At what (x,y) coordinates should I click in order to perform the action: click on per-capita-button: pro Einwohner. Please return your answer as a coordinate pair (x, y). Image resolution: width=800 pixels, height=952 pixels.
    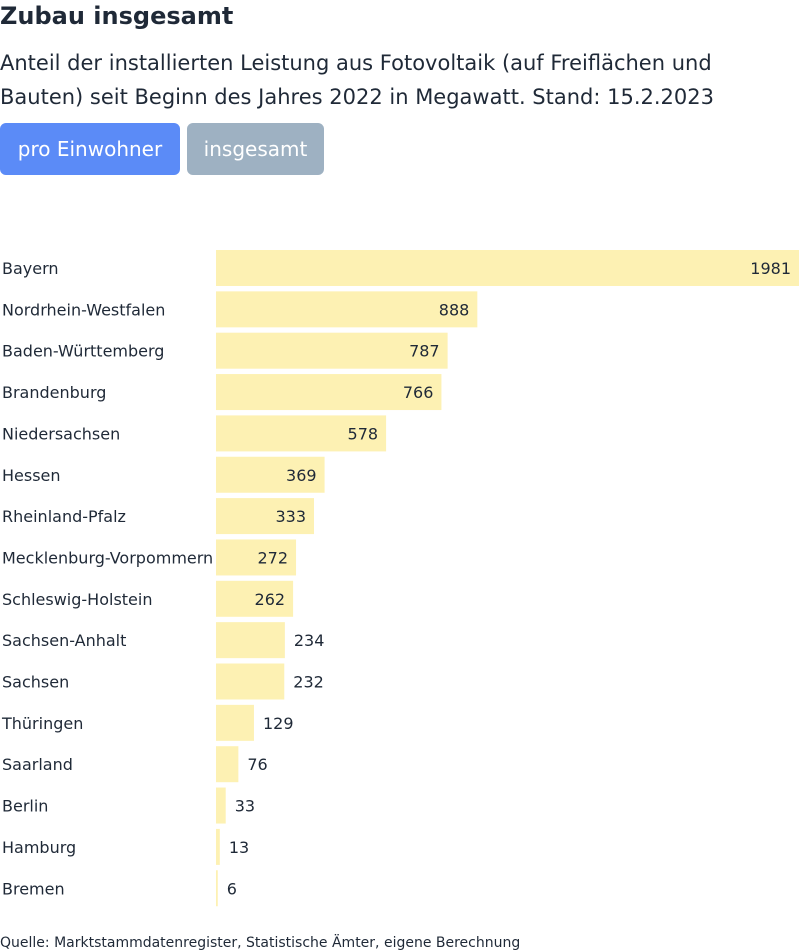
    Looking at the image, I should click on (90, 149).